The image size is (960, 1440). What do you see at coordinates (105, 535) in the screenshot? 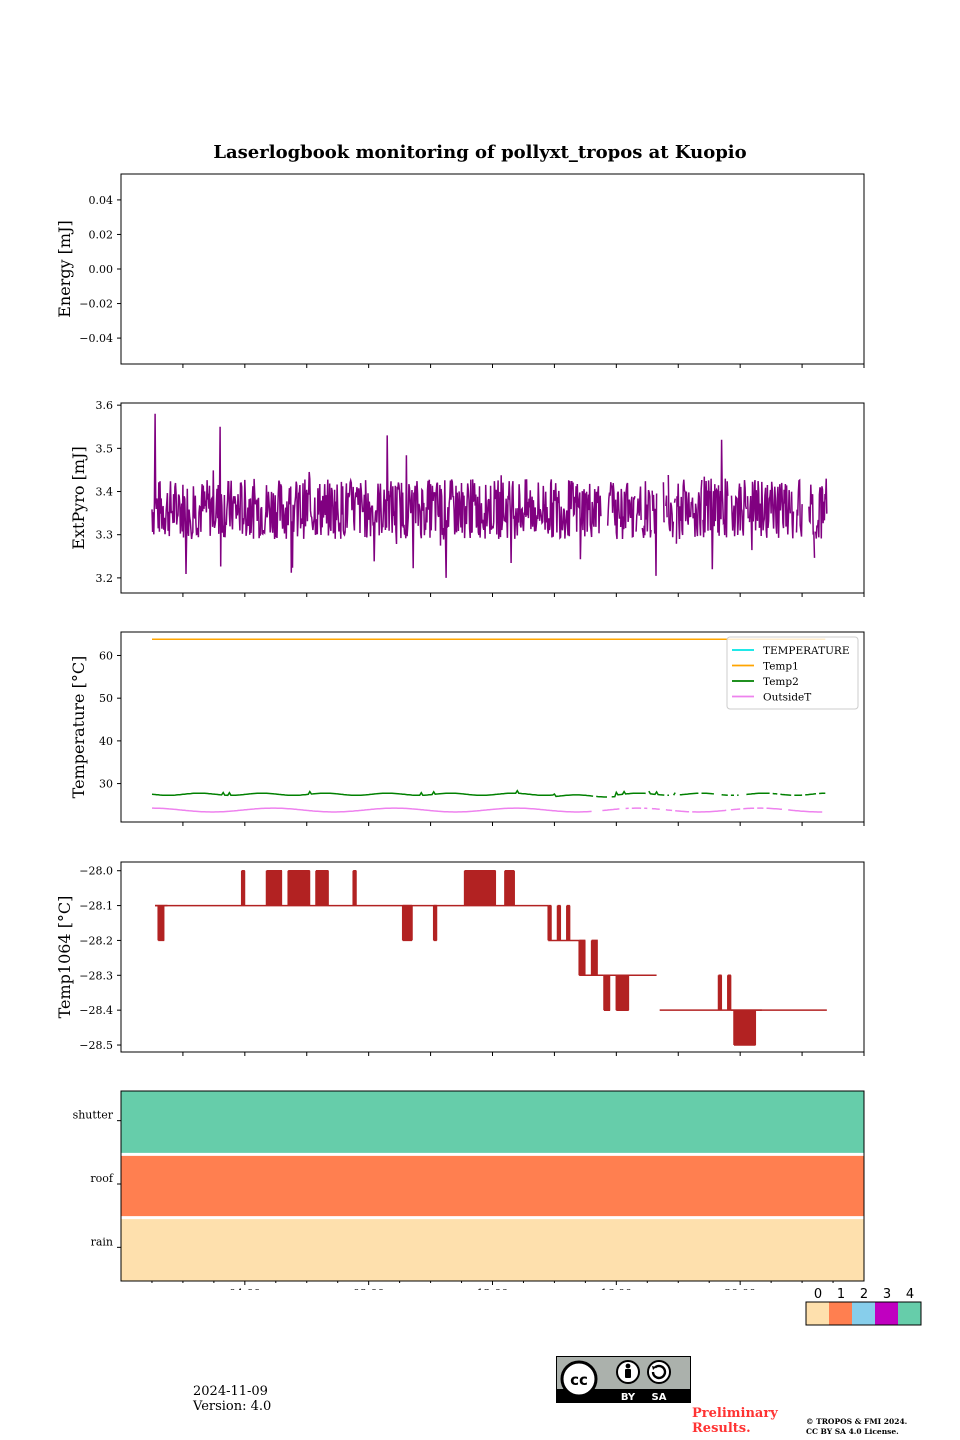
I see `ytick-label: 3.3` at bounding box center [105, 535].